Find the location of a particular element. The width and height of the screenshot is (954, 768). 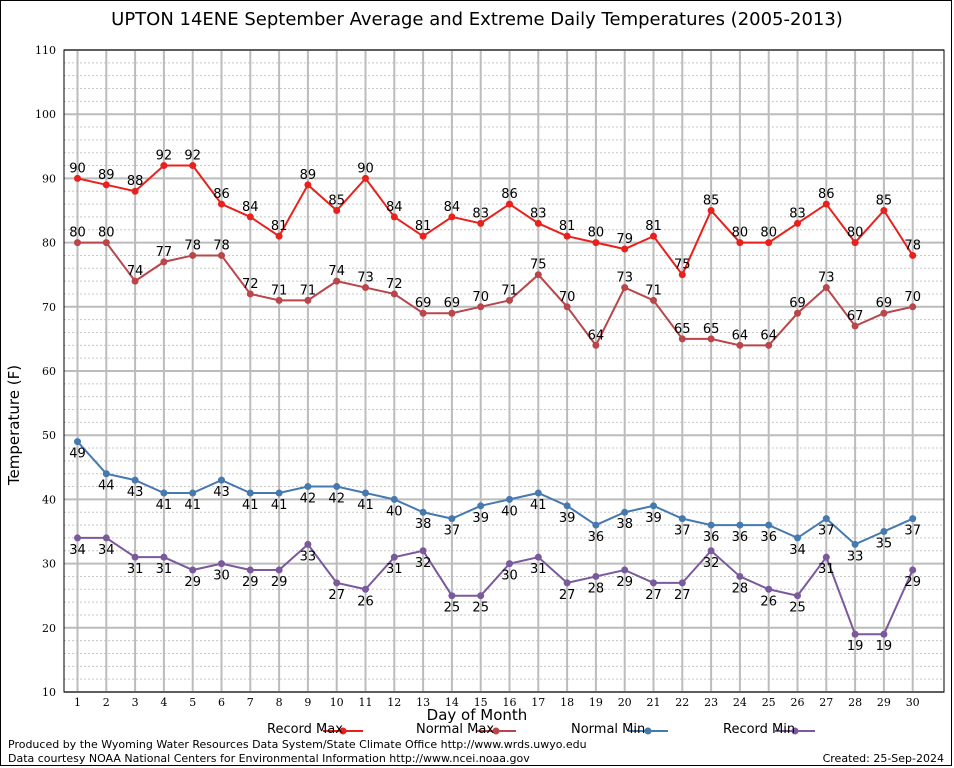

data-label: 92 is located at coordinates (192, 156).